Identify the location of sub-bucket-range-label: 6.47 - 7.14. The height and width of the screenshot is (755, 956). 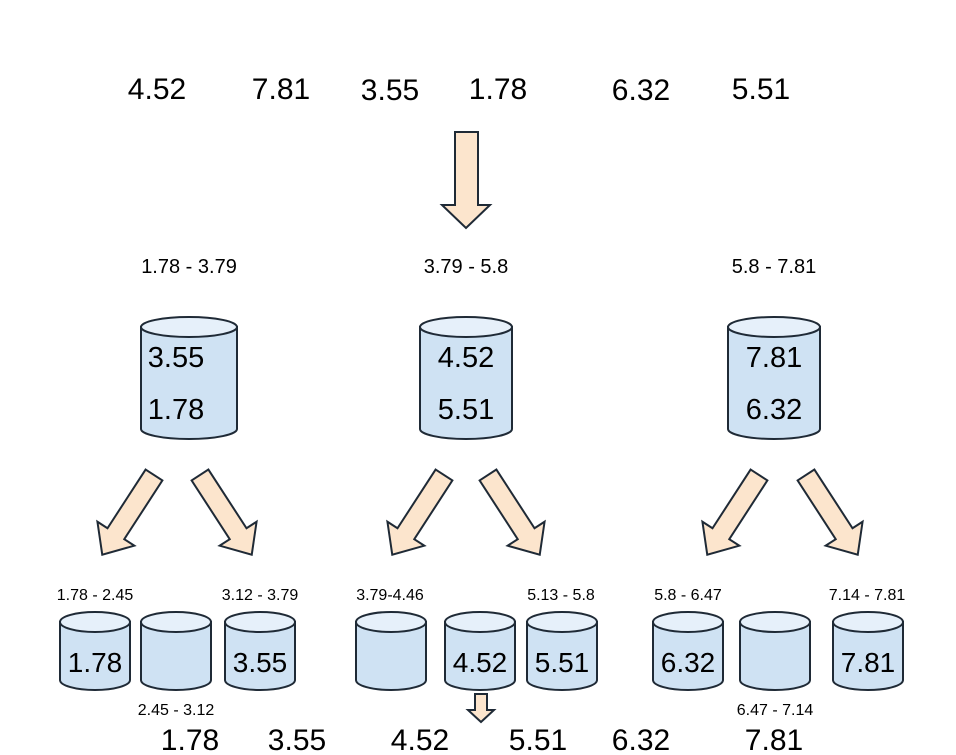
(775, 710).